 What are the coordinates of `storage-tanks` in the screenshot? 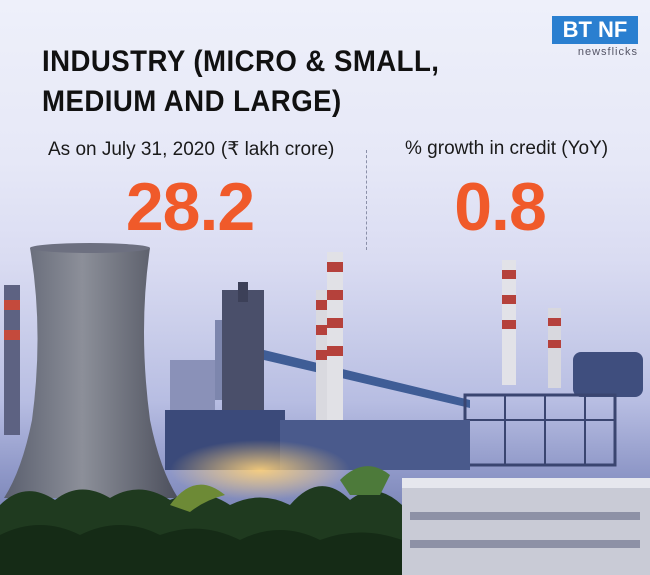 It's located at (608, 374).